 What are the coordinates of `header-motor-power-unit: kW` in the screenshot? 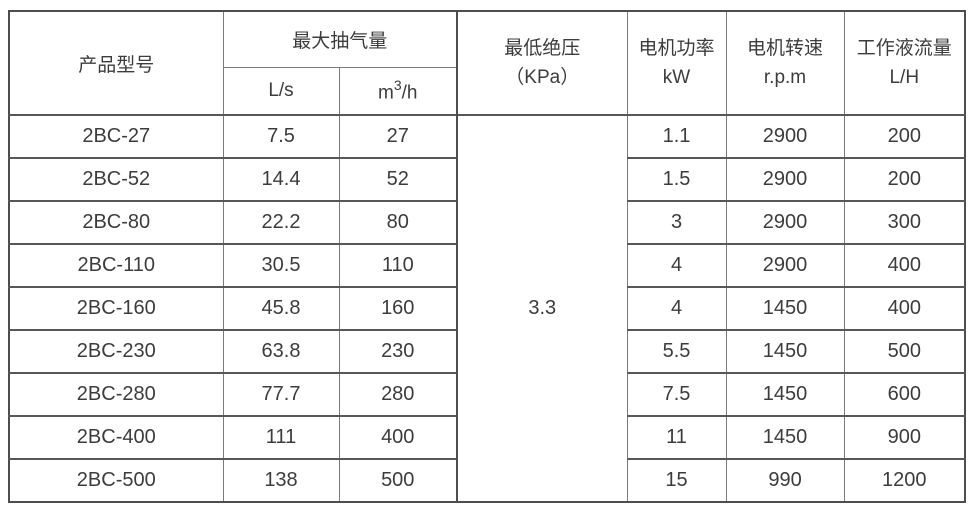 It's located at (676, 77).